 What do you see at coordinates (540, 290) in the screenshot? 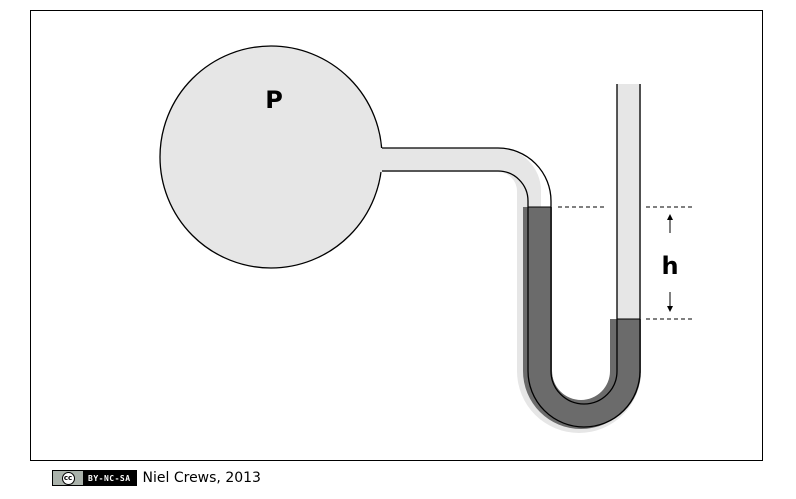
I see `fluid-left-column` at bounding box center [540, 290].